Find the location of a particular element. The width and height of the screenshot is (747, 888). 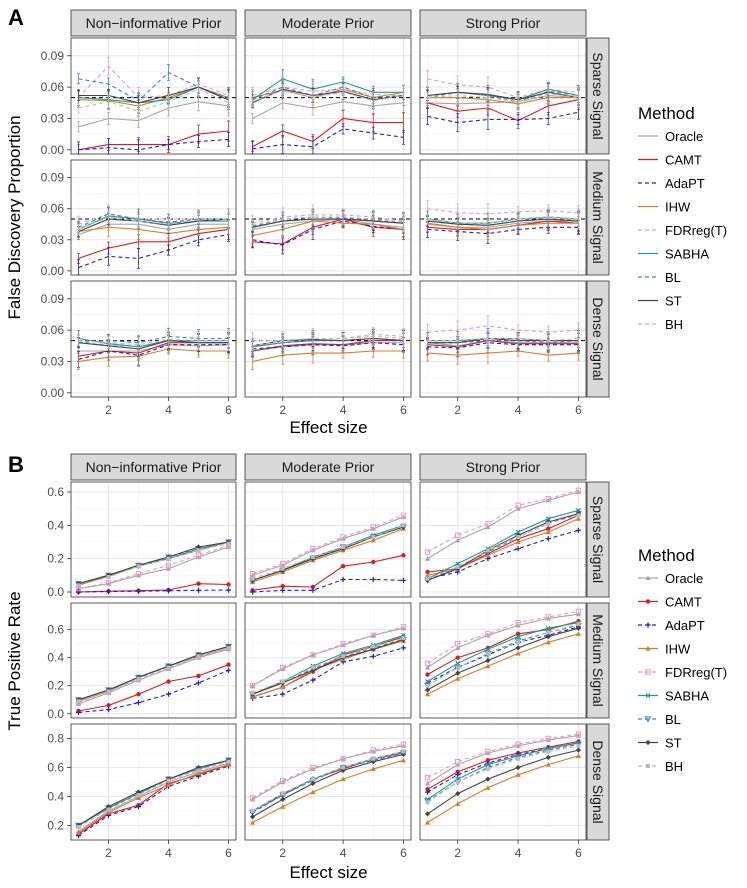

facet-background is located at coordinates (153, 339).